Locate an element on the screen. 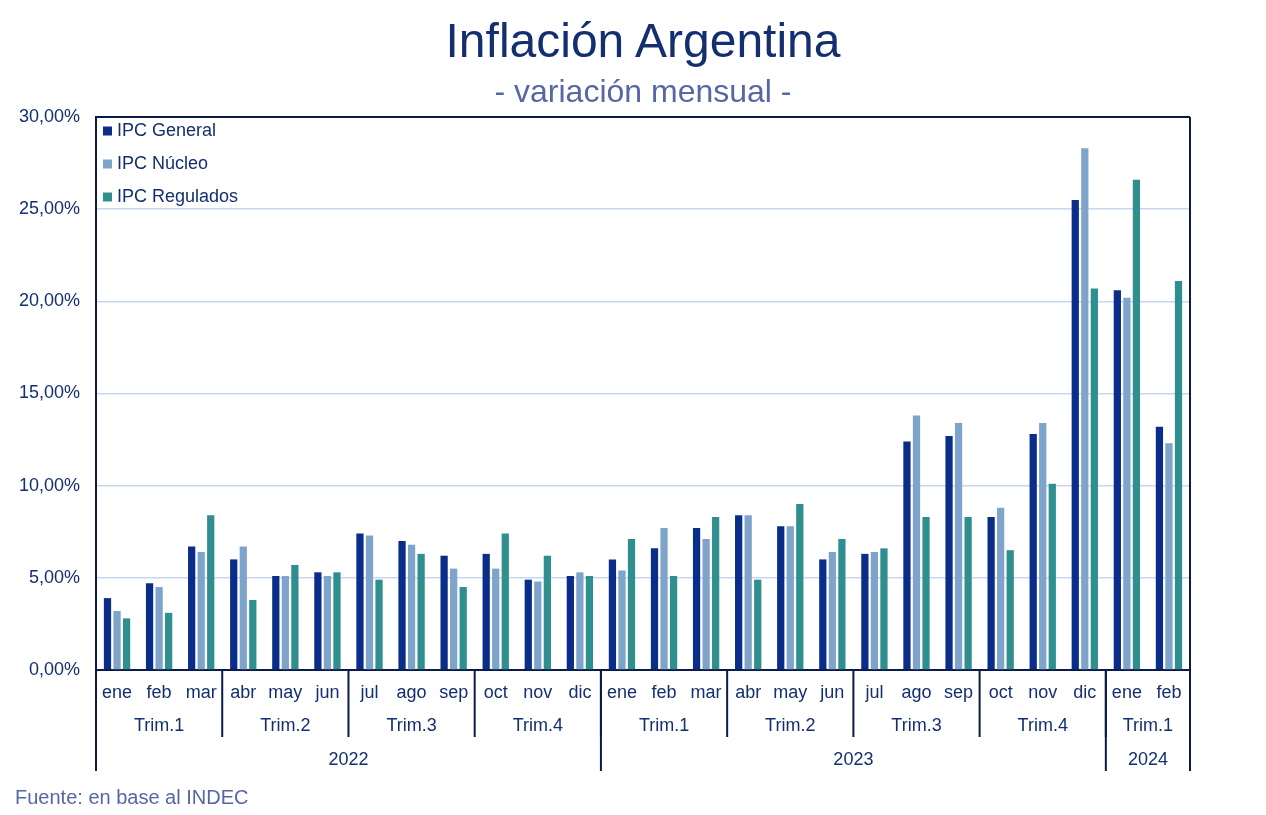 The width and height of the screenshot is (1266, 815). legend-label: IPC General is located at coordinates (167, 129).